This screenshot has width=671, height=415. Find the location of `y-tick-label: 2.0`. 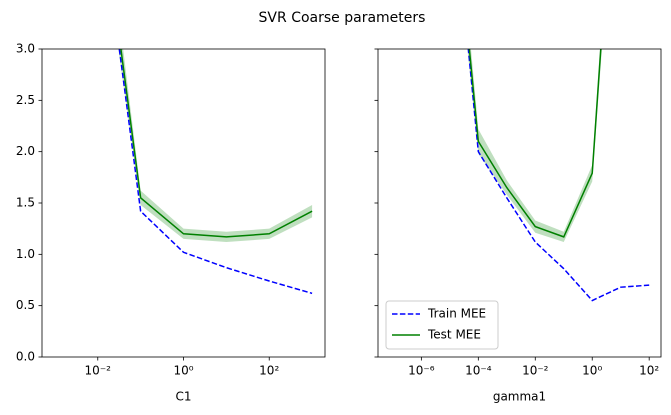

y-tick-label: 2.0 is located at coordinates (25, 151).